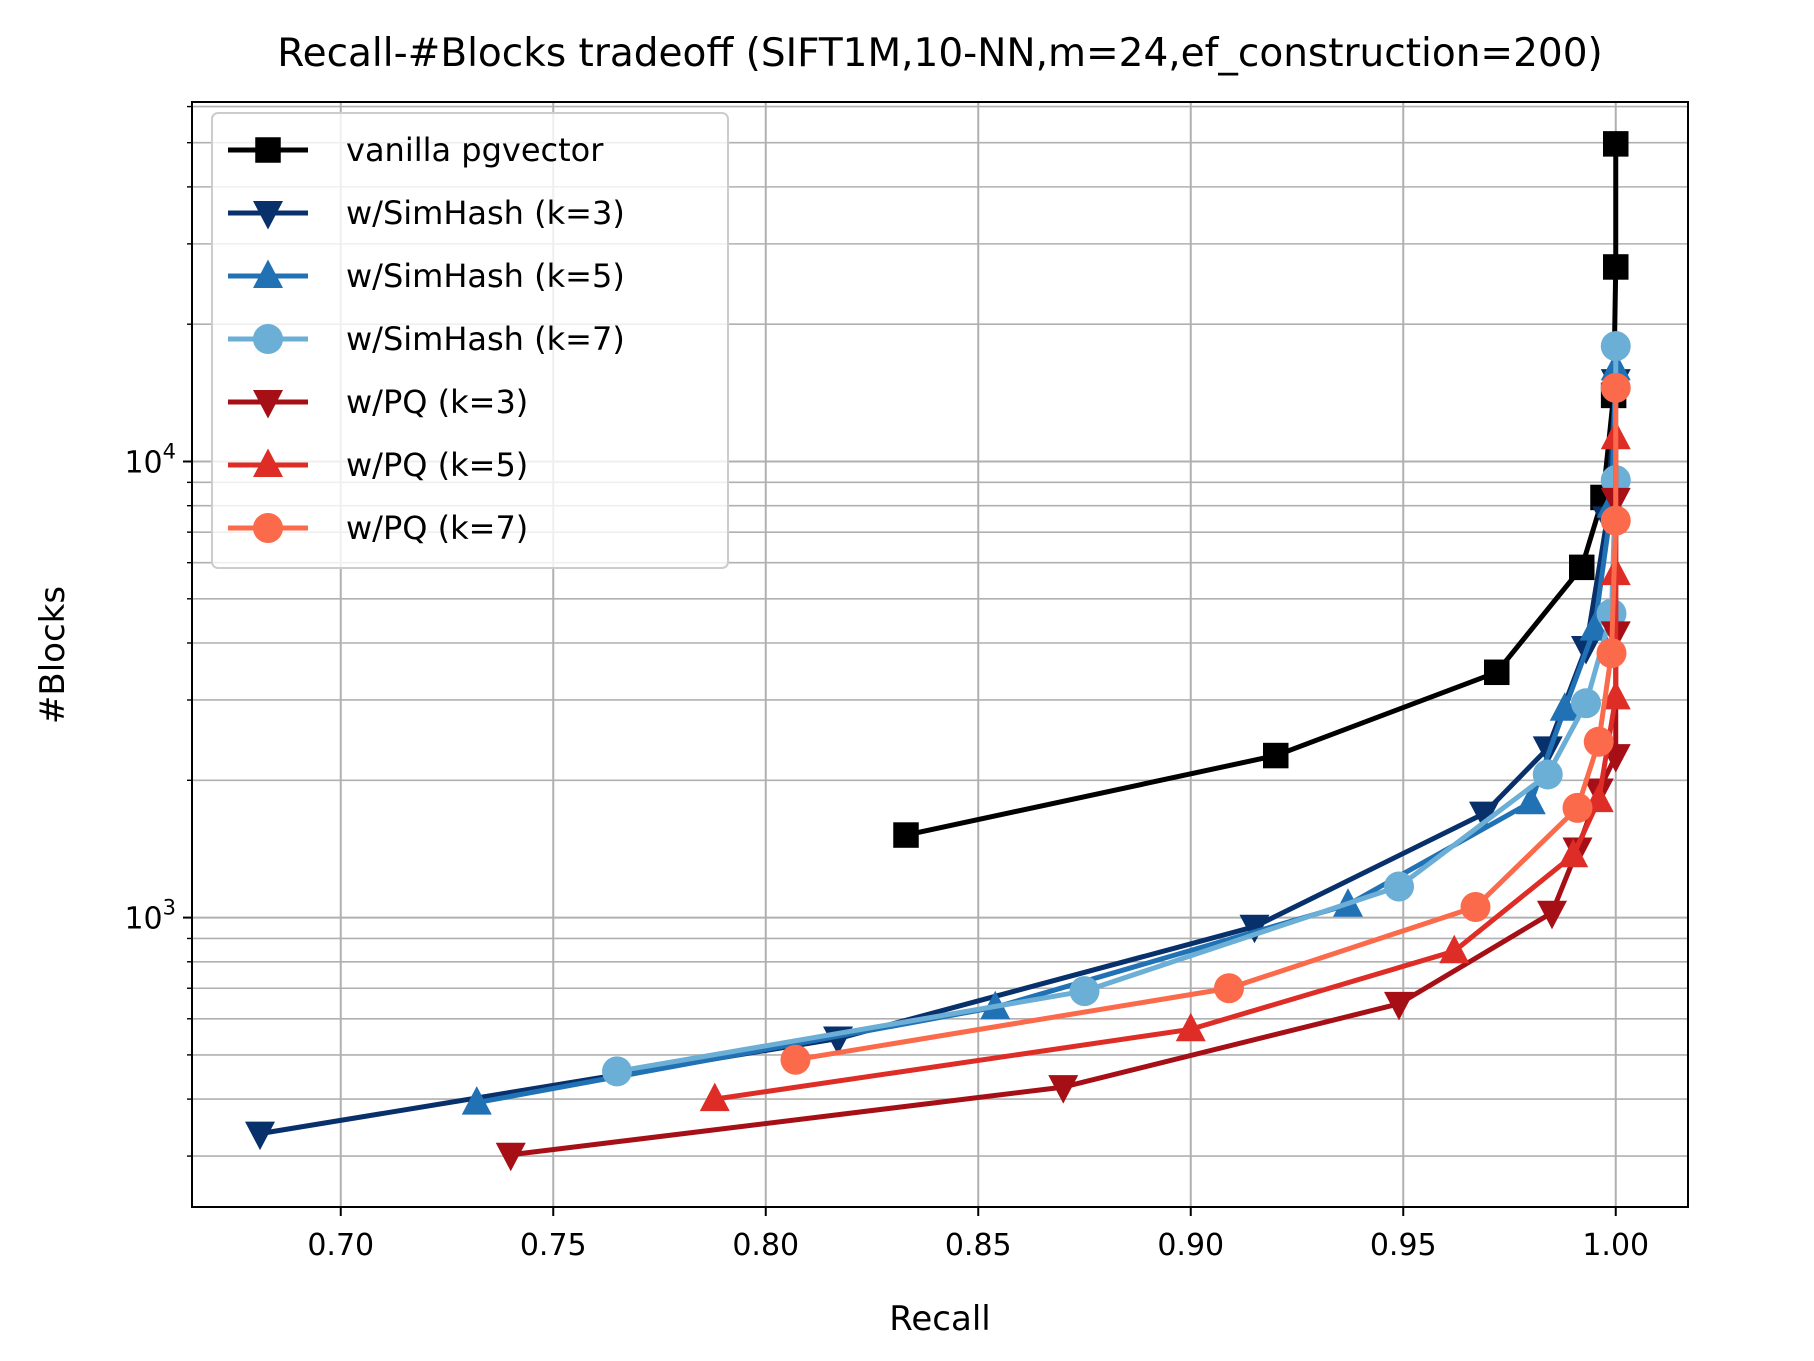 This screenshot has width=1814, height=1361. Describe the element at coordinates (169, 908) in the screenshot. I see `y-tick-exponent: 3` at that location.